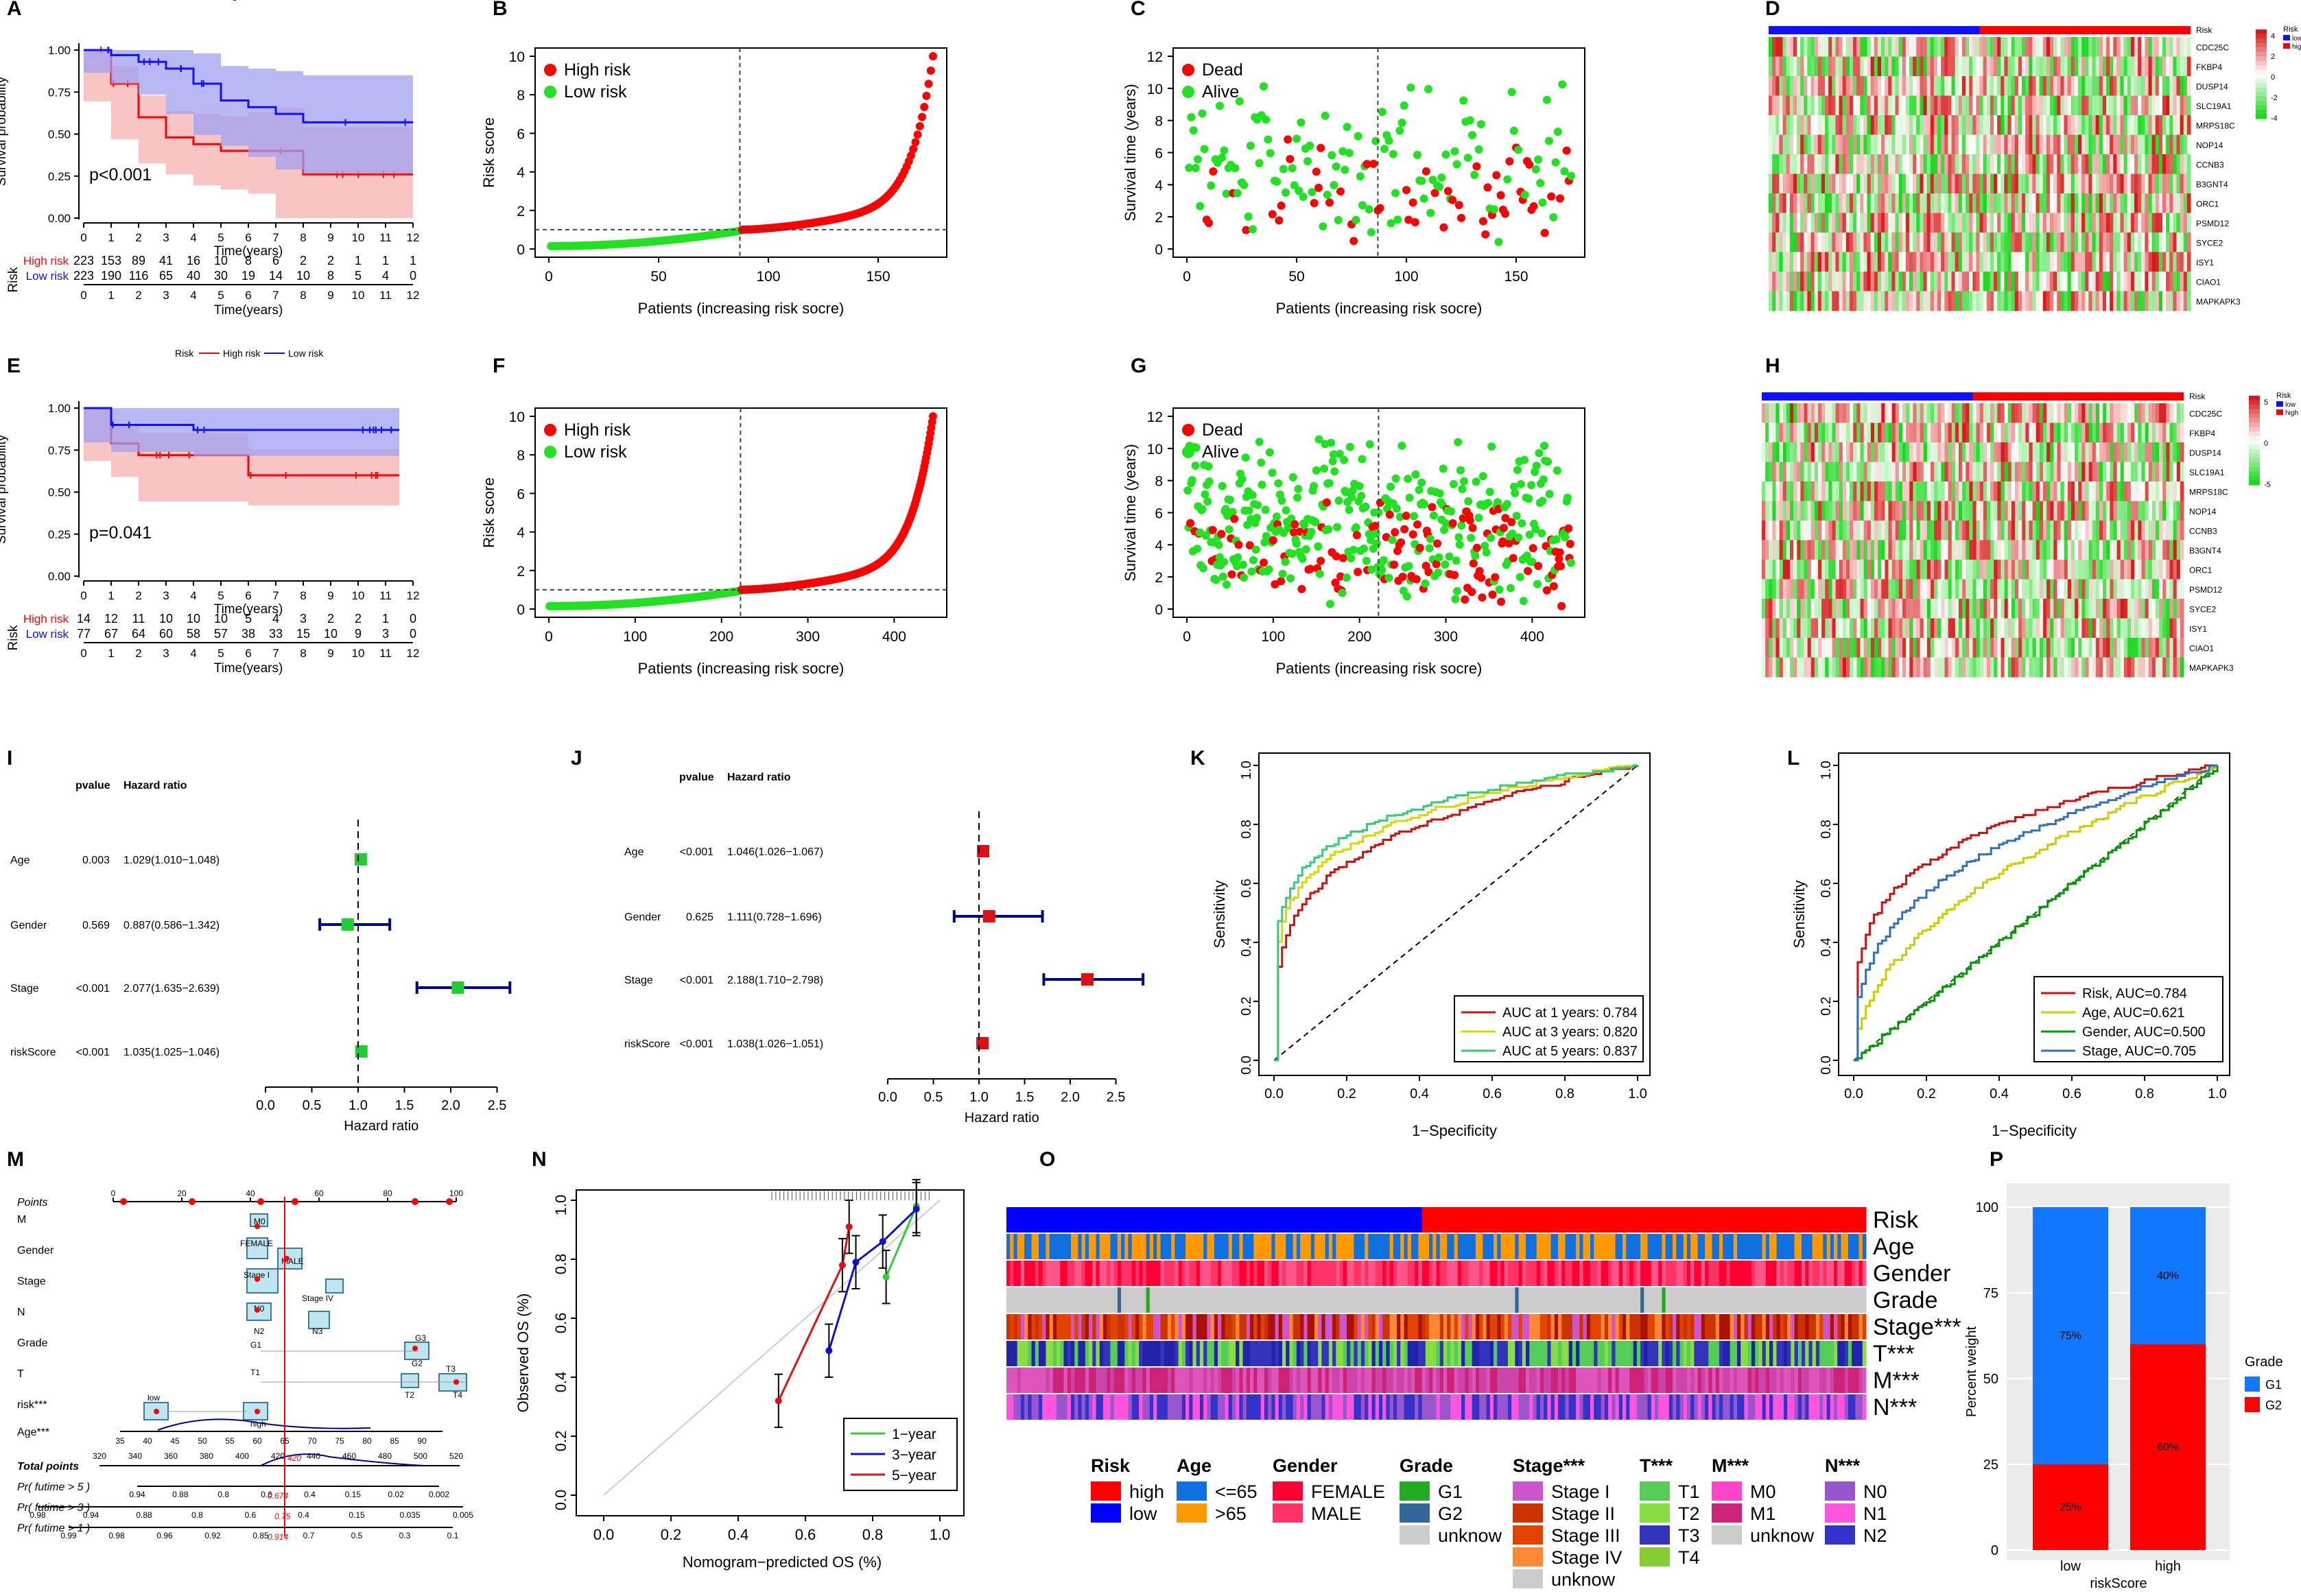 The image size is (2301, 1596). I want to click on gene-label: SYCE2, so click(2209, 243).